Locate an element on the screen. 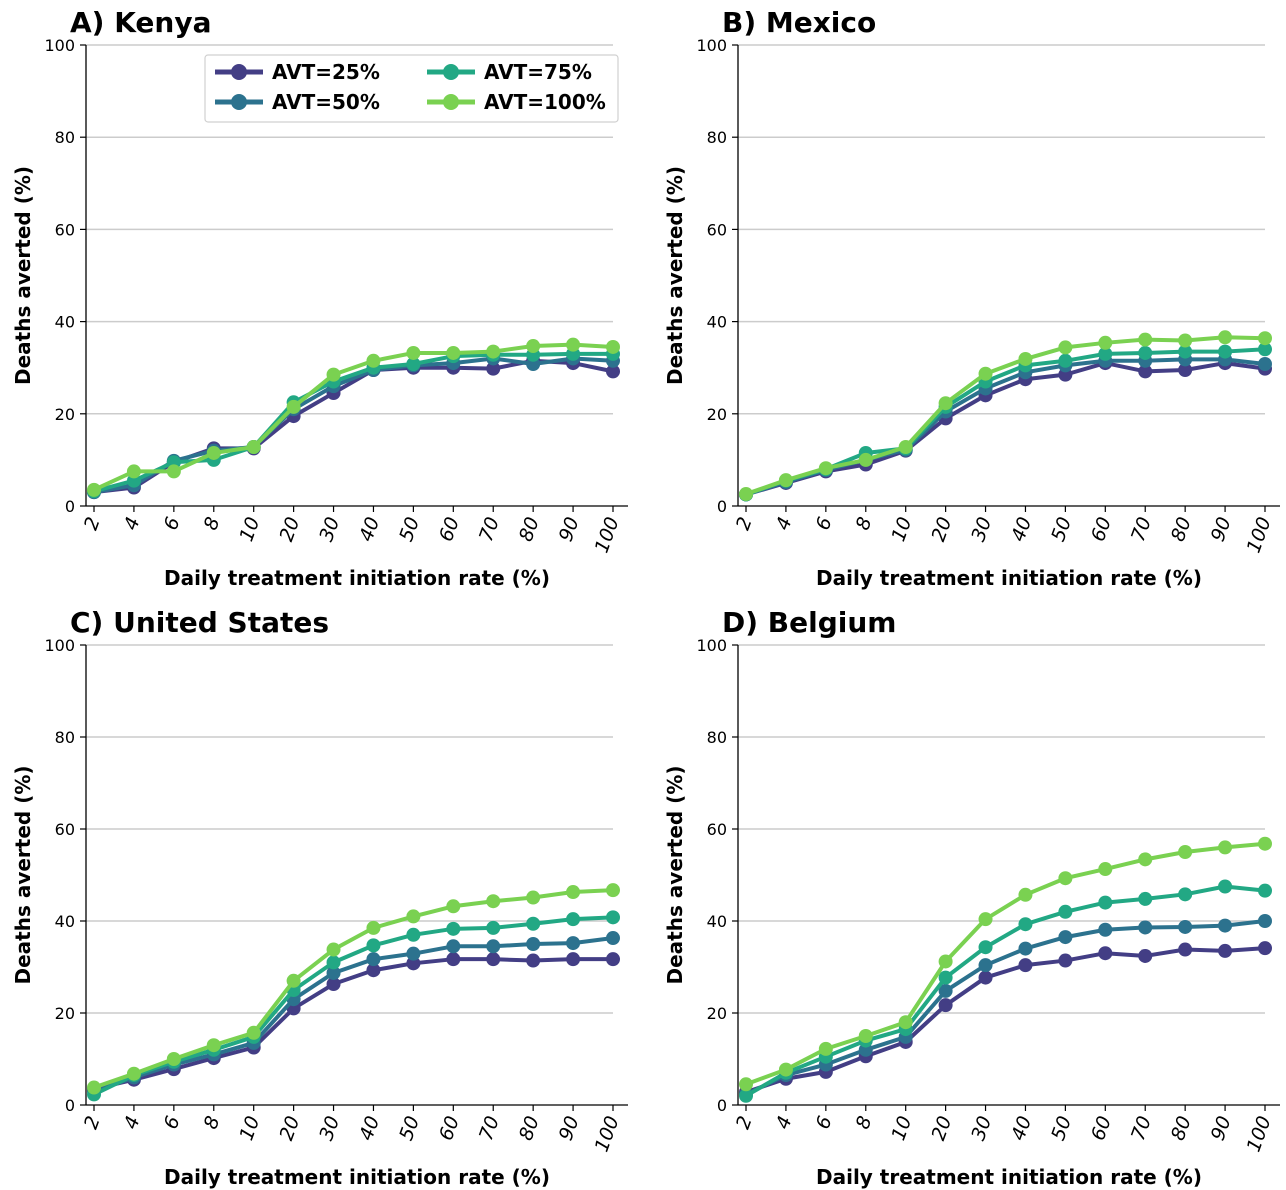 This screenshot has height=1190, width=1286. x-tick-label: 50 is located at coordinates (1061, 1128).